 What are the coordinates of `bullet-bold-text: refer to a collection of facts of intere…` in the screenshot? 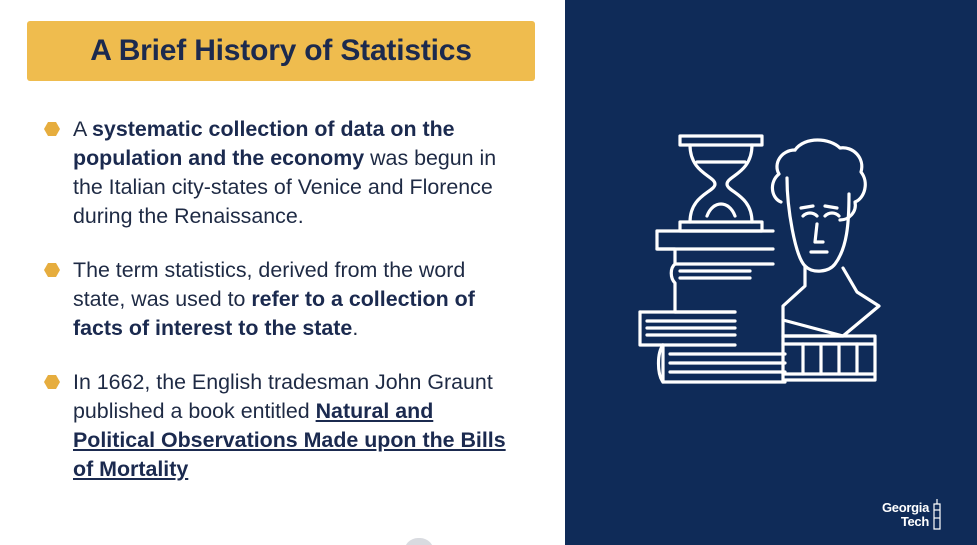 It's located at (274, 313).